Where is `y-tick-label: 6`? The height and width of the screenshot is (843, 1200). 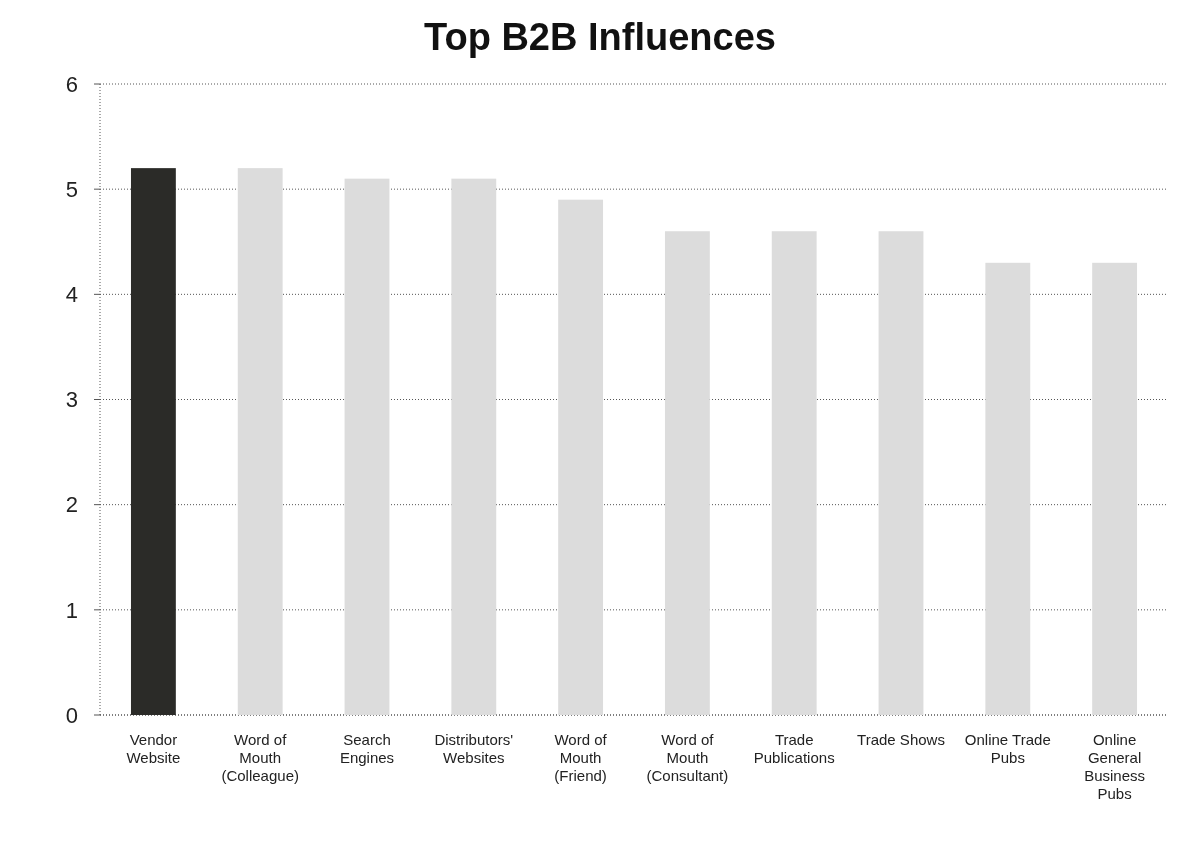 y-tick-label: 6 is located at coordinates (71, 84).